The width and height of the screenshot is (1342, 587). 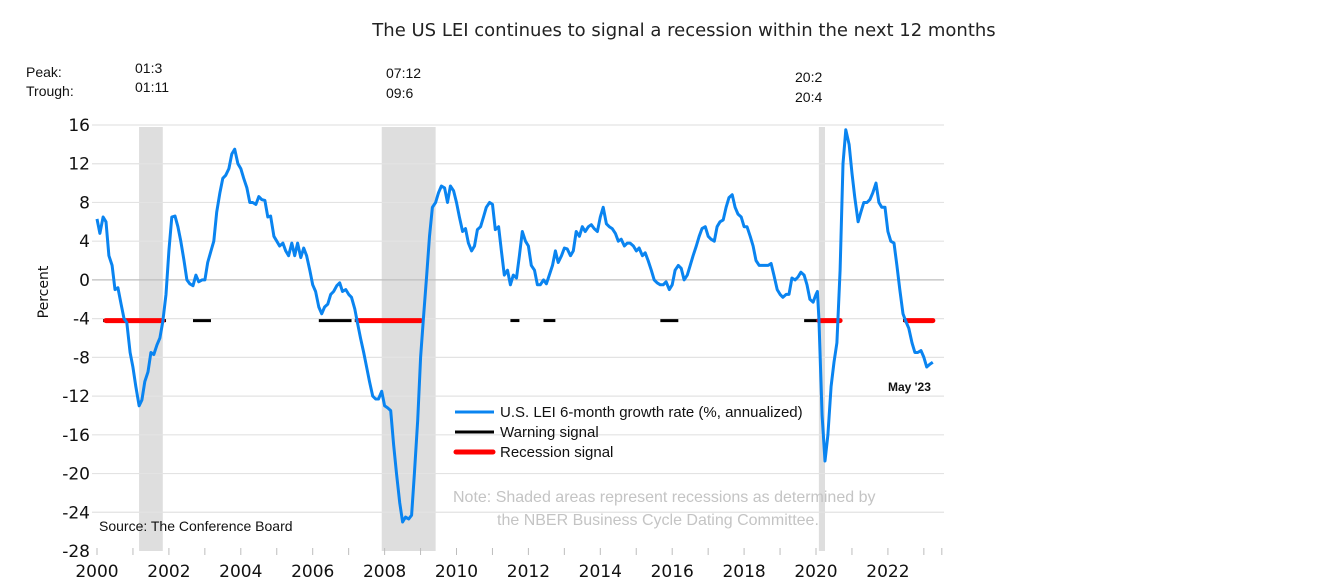 What do you see at coordinates (152, 87) in the screenshot?
I see `recession-1-trough: 01:11` at bounding box center [152, 87].